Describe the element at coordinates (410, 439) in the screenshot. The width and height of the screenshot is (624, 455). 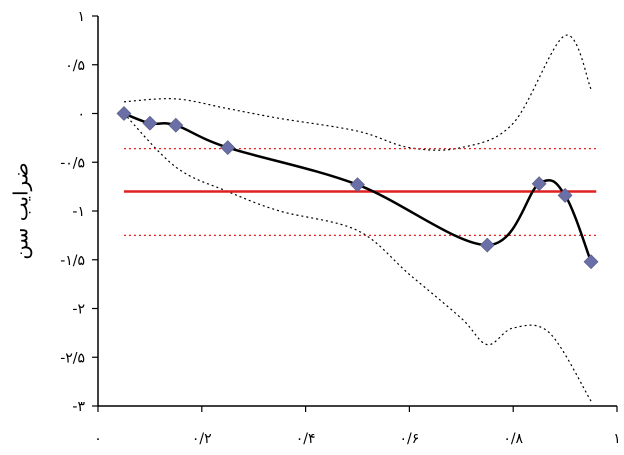
I see `x-tick-label-3: ۰/۶` at that location.